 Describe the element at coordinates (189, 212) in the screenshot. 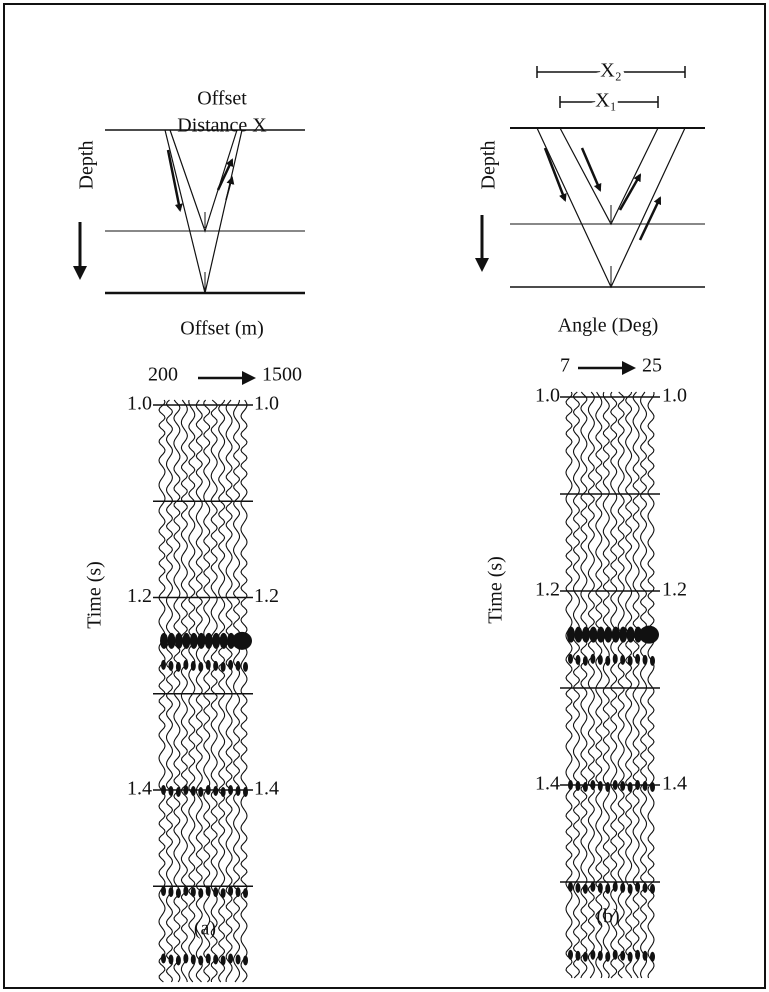

I see `raypath-diagram-a` at that location.